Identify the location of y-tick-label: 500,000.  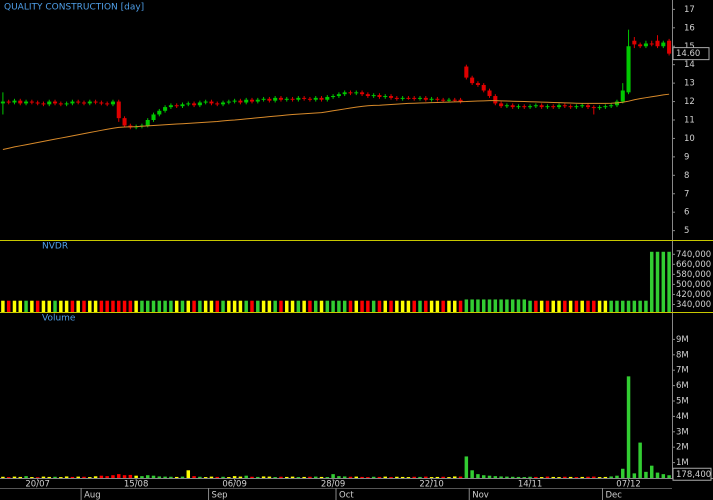
(693, 285).